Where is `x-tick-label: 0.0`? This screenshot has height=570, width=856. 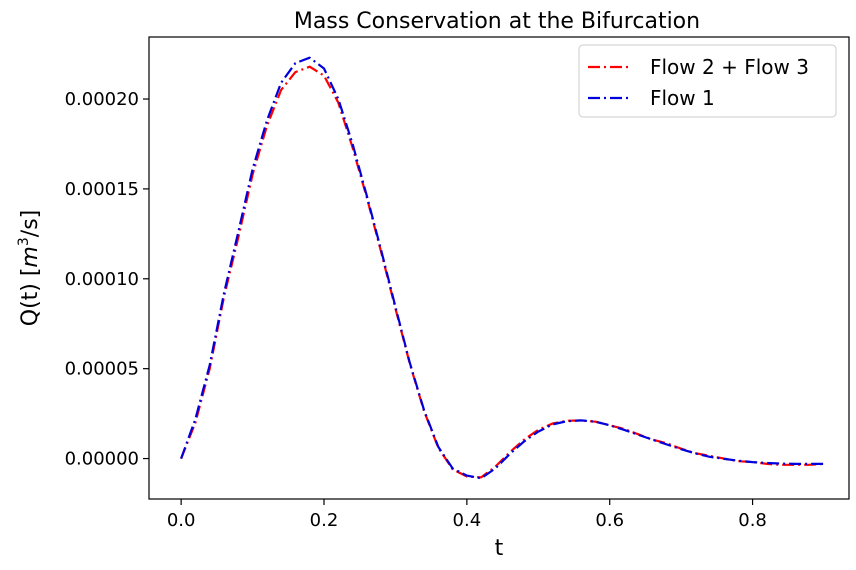
x-tick-label: 0.0 is located at coordinates (181, 520).